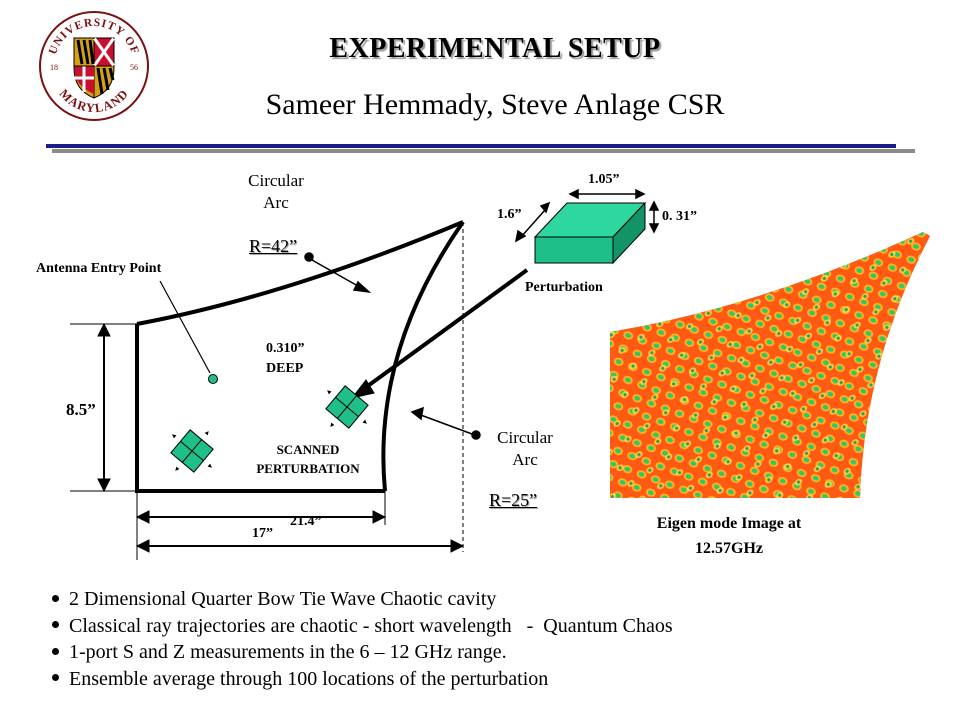  What do you see at coordinates (509, 214) in the screenshot?
I see `block-dim-left: 1.6”` at bounding box center [509, 214].